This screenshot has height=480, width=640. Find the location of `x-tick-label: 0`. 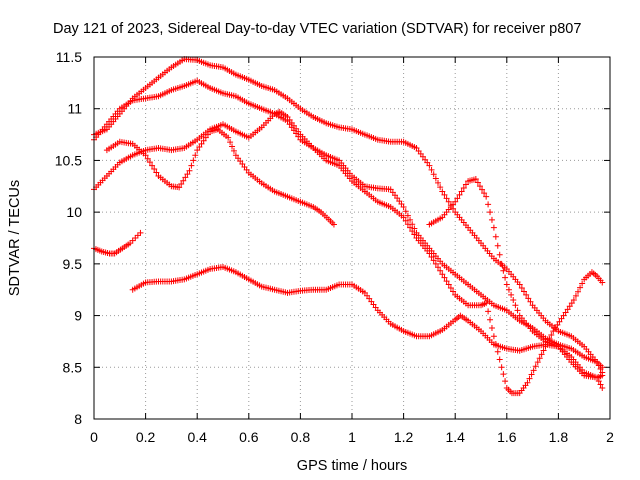

x-tick-label: 0 is located at coordinates (94, 437).